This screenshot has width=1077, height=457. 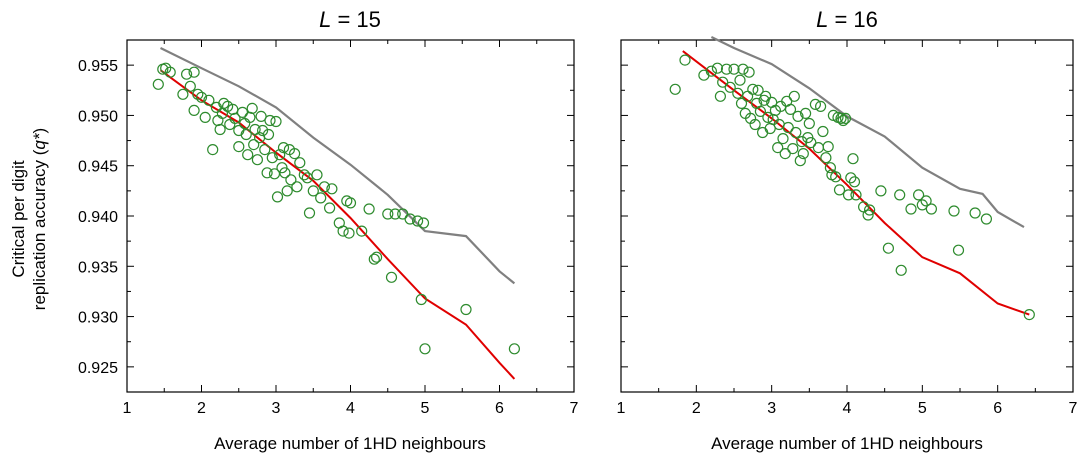 What do you see at coordinates (997, 408) in the screenshot?
I see `x-tick-label: 6` at bounding box center [997, 408].